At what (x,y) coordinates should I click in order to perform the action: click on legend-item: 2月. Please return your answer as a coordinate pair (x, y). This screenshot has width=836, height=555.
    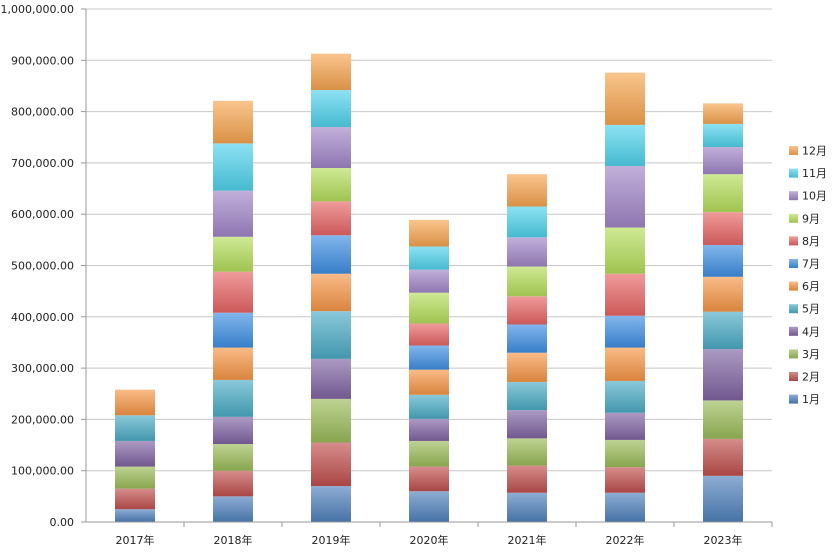
    Looking at the image, I should click on (804, 377).